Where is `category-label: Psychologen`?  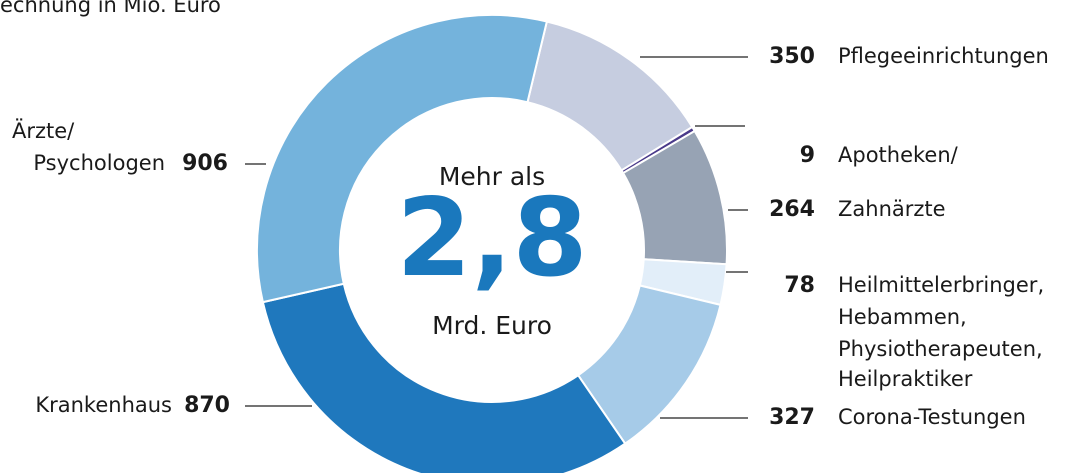
category-label: Psychologen is located at coordinates (99, 163).